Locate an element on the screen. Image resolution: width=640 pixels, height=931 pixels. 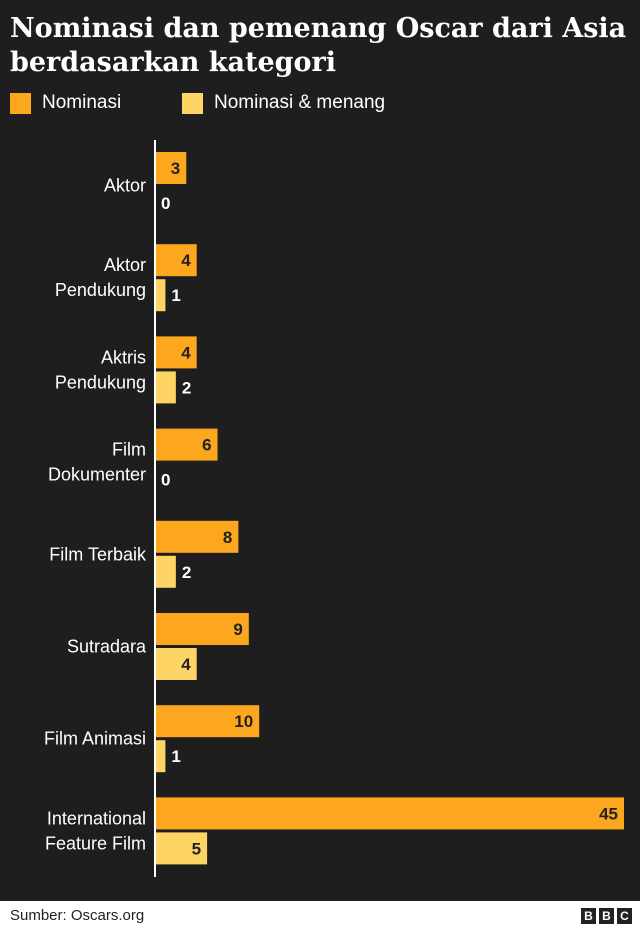
category-label: Sutradara is located at coordinates (107, 647).